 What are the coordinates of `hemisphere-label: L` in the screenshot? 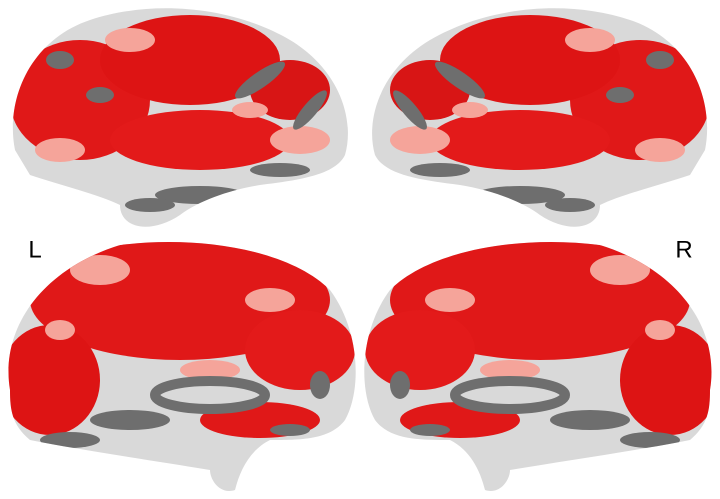 It's located at (34, 249).